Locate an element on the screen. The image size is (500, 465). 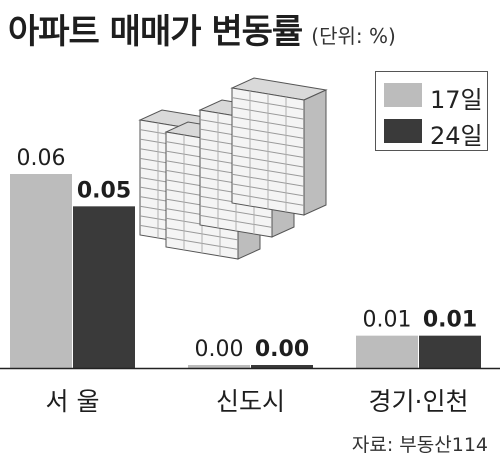
apartment-buildings-icon is located at coordinates (233, 168).